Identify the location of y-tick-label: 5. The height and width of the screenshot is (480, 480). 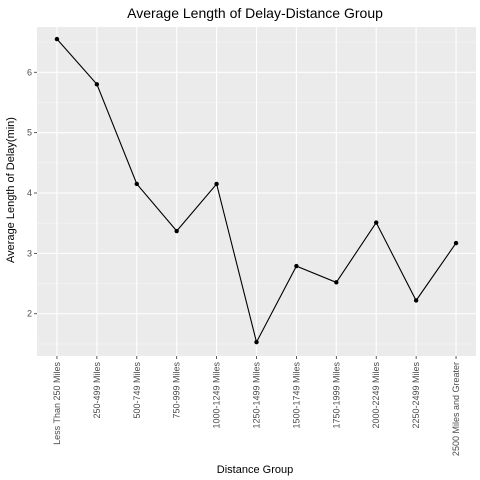
(29, 133).